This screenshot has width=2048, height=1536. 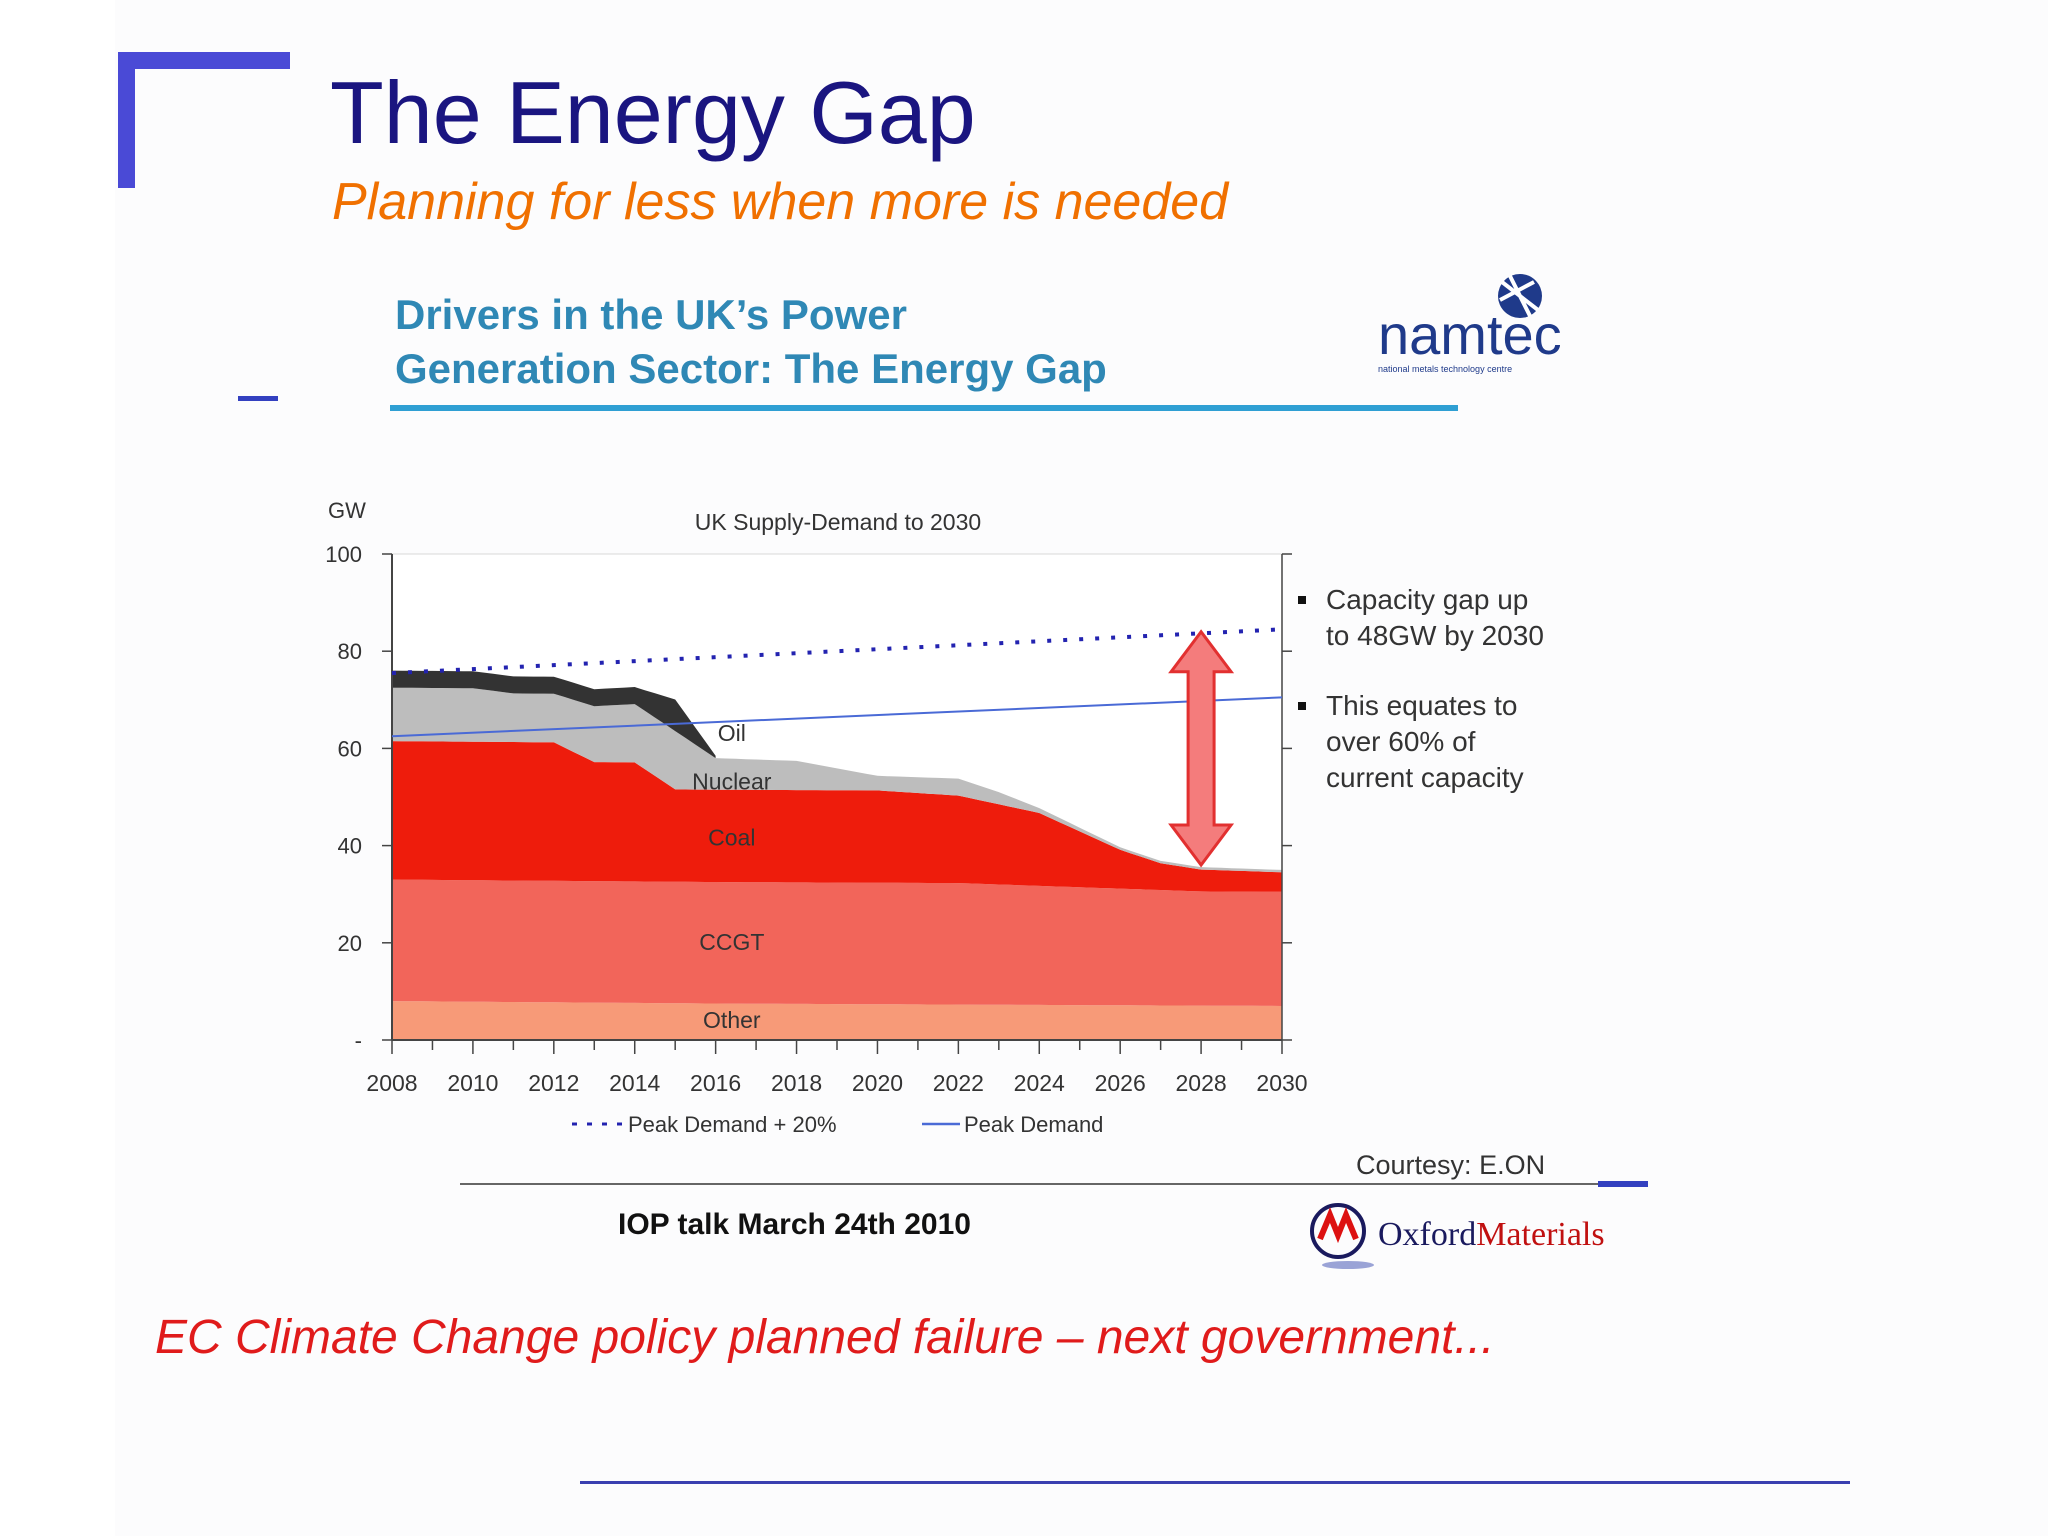 I want to click on legend-label-peak-demand: Peak Demand, so click(x=1033, y=1124).